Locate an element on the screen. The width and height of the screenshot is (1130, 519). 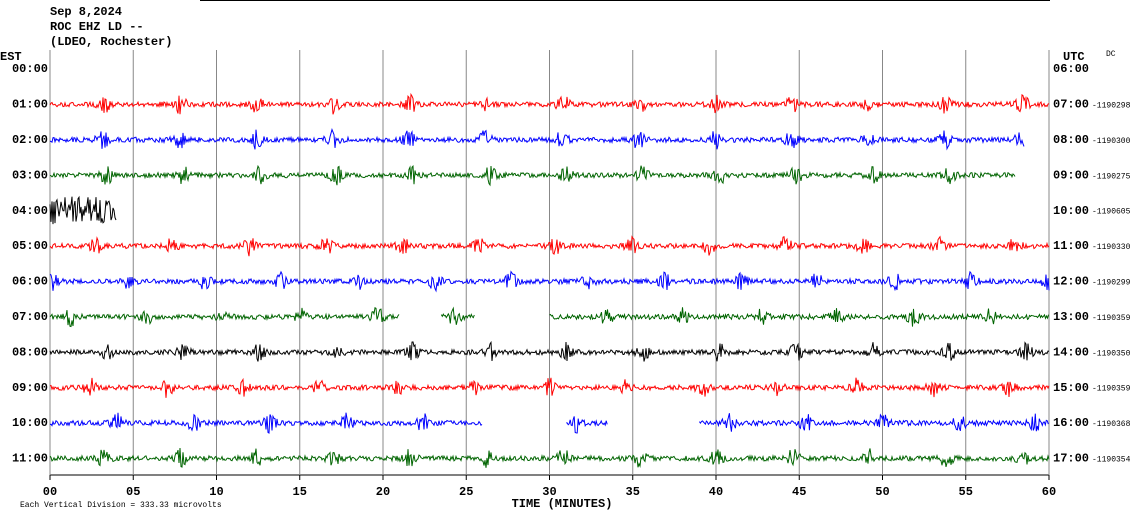
x-tick-label: 30 is located at coordinates (549, 492).